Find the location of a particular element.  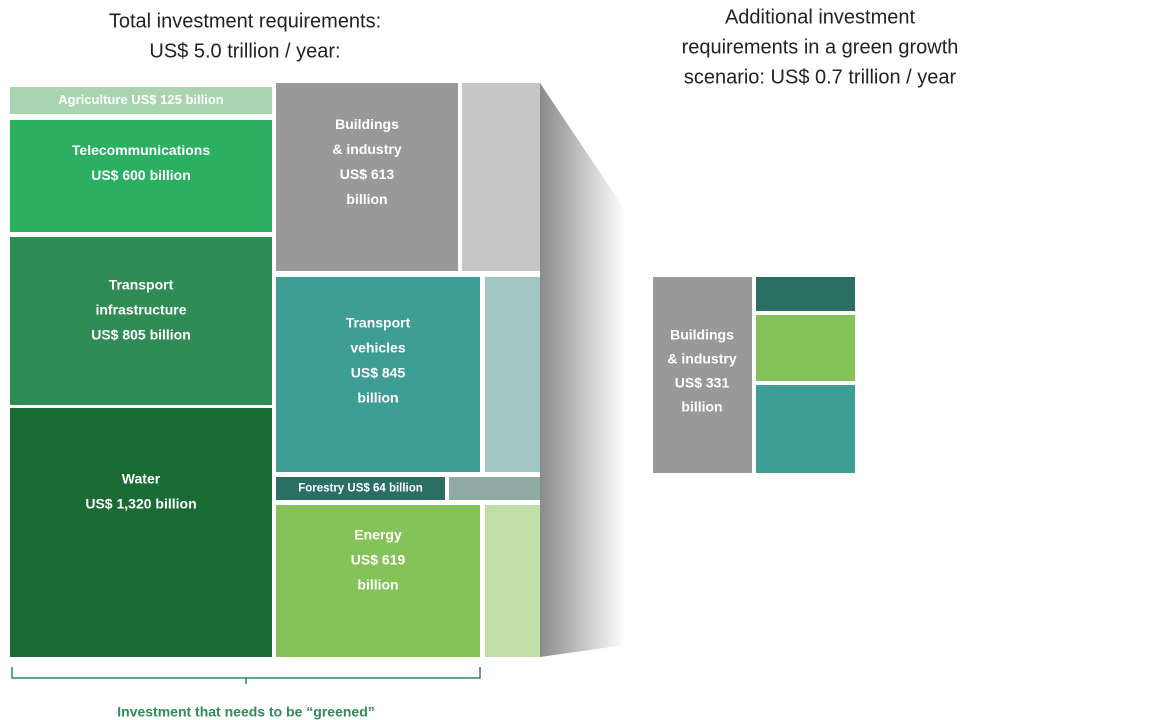

label: Additional investment is located at coordinates (820, 17).